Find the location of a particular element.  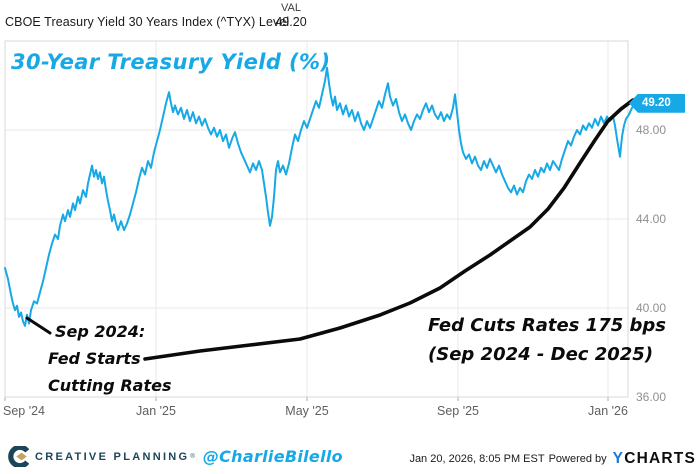

ycharts-logo: YCHARTS is located at coordinates (654, 459).